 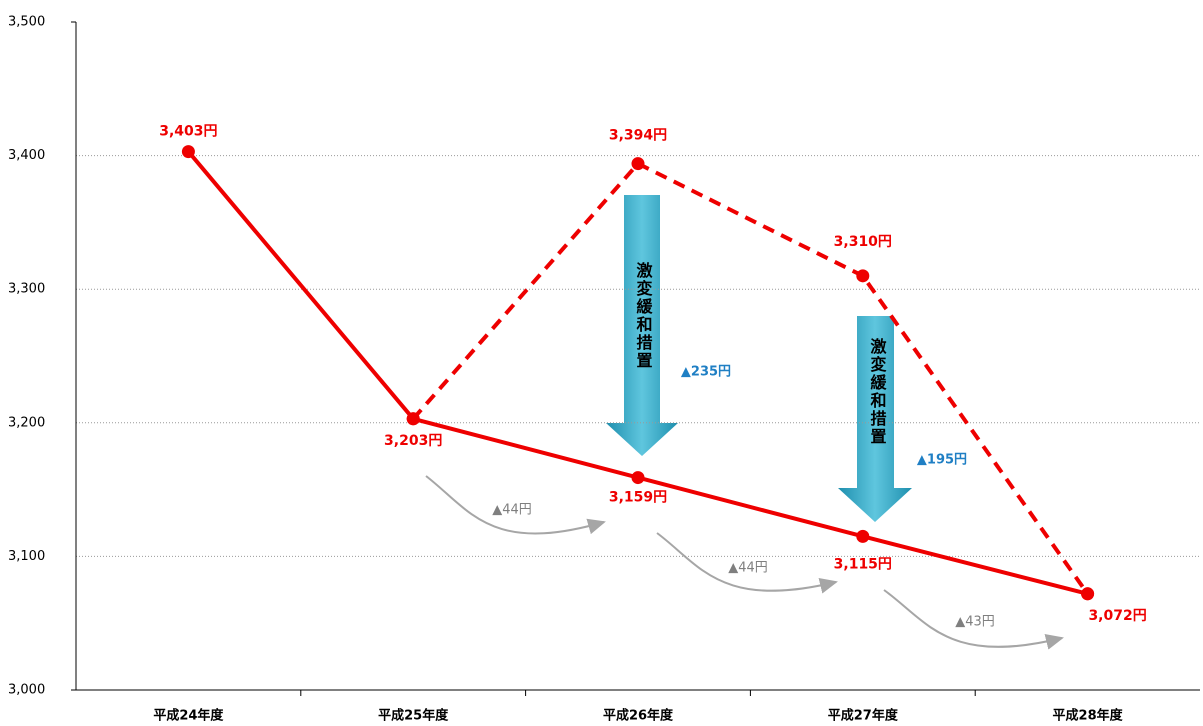 I want to click on y-tick-label: 3,000, so click(x=26, y=690).